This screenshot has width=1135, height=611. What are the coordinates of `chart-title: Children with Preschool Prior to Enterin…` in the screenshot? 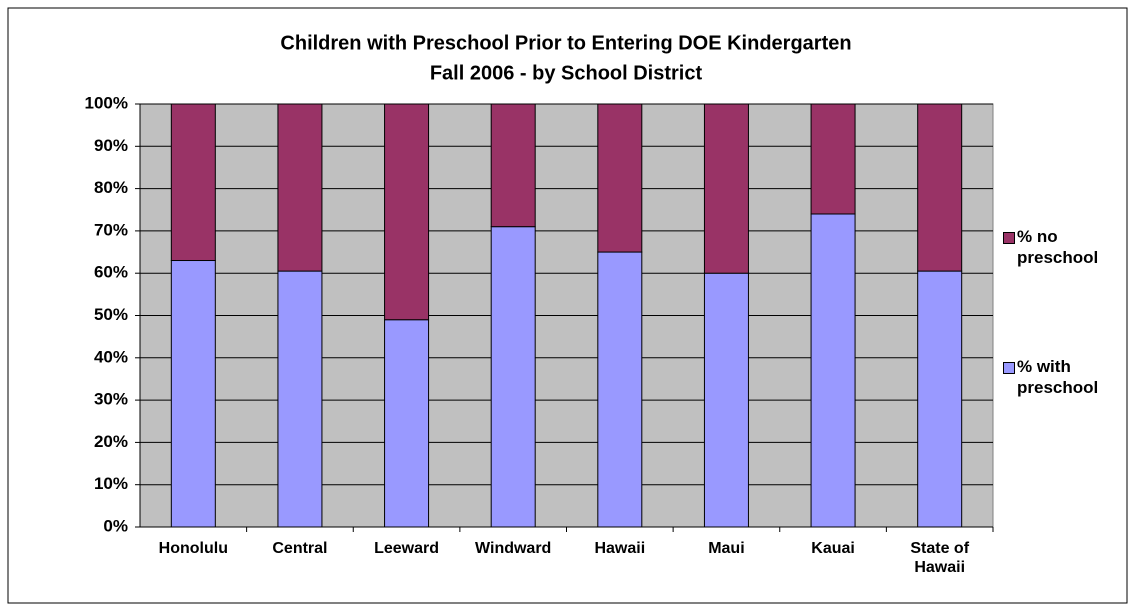 It's located at (565, 43).